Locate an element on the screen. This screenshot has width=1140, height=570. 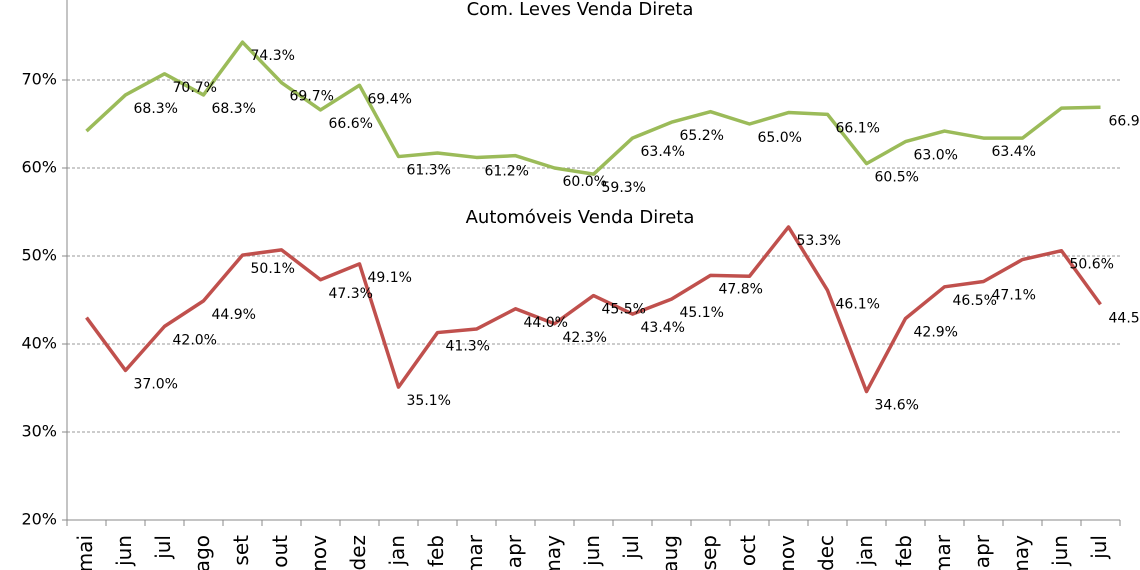
y-tick-label: 60% is located at coordinates (39, 167).